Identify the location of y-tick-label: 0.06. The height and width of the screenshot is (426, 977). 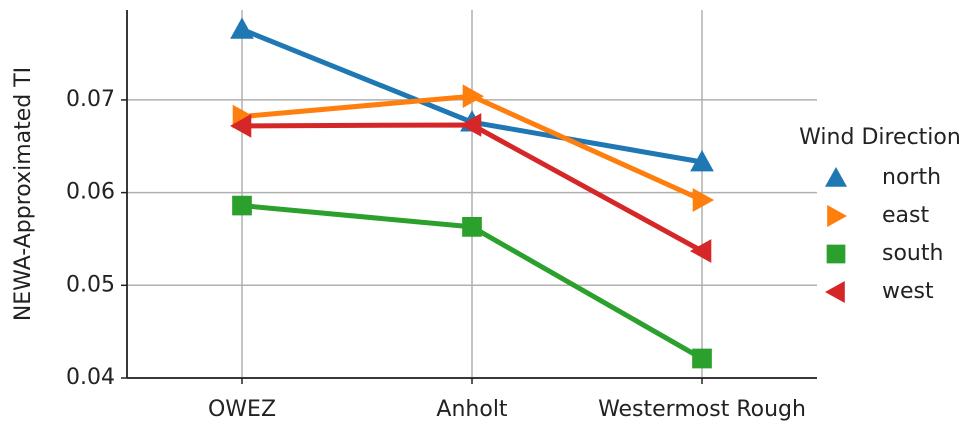
(90, 192).